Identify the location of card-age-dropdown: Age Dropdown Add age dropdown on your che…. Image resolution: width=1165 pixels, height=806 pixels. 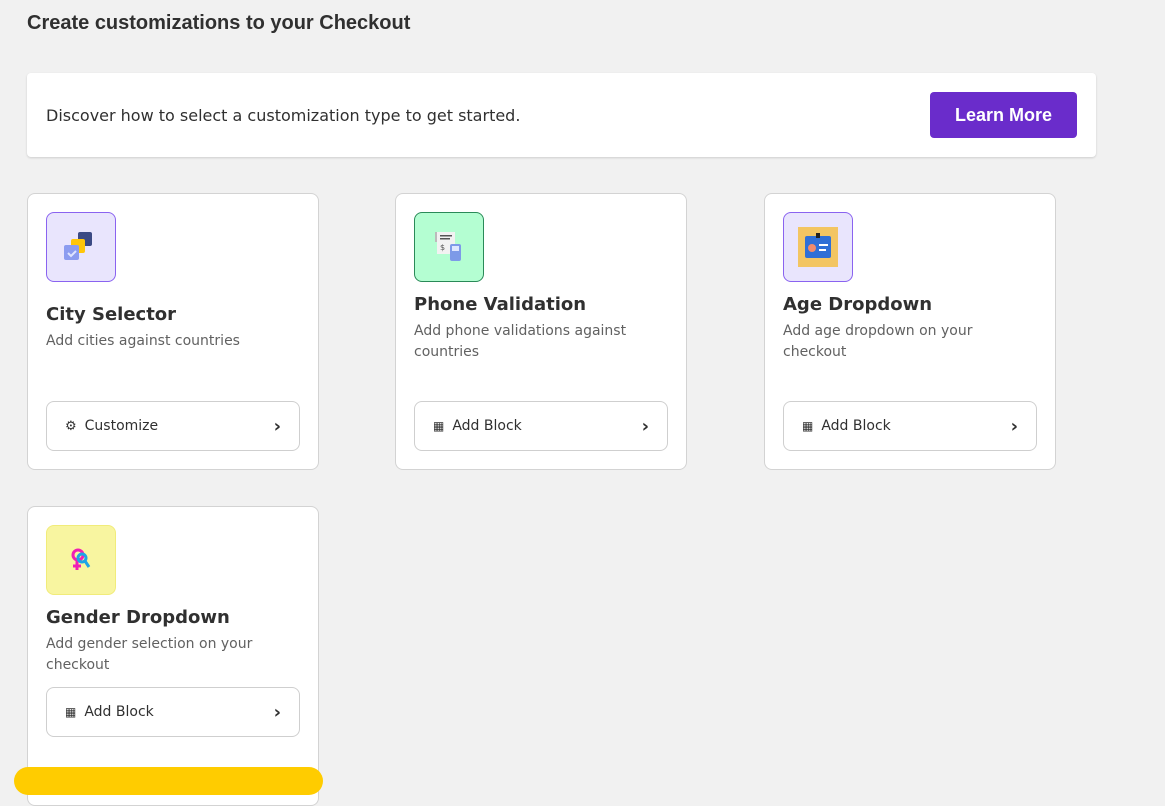
(910, 331).